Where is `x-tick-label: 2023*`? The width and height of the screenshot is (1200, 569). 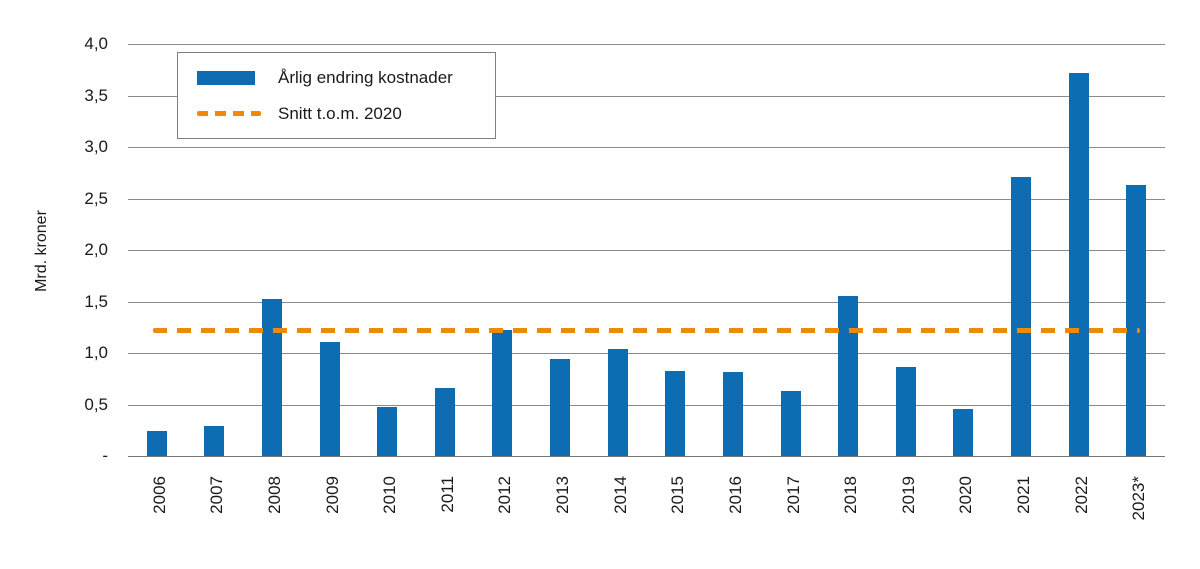 x-tick-label: 2023* is located at coordinates (1138, 498).